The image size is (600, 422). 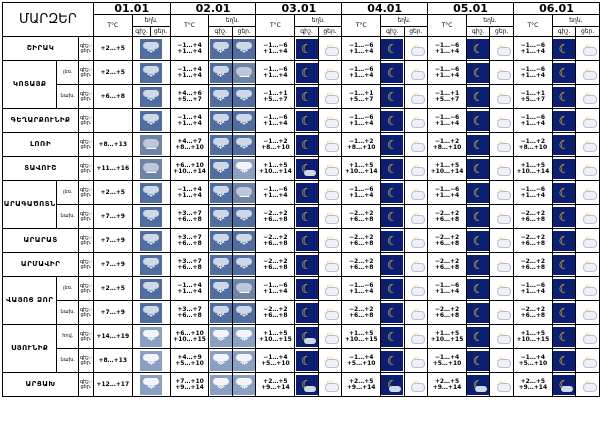 What do you see at coordinates (112, 288) in the screenshot?
I see `day-temperature: +2…+5` at bounding box center [112, 288].